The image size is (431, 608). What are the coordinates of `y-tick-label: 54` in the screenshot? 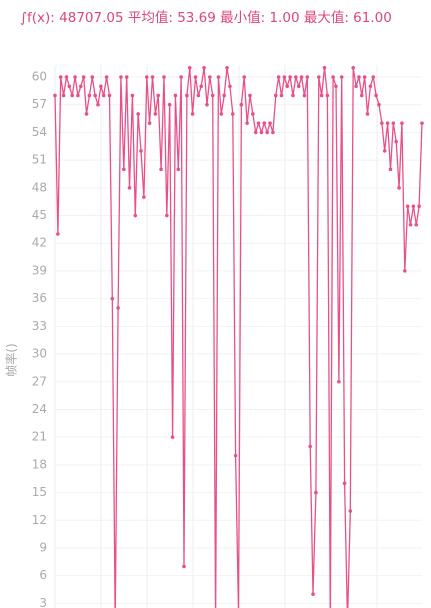 It's located at (39, 132).